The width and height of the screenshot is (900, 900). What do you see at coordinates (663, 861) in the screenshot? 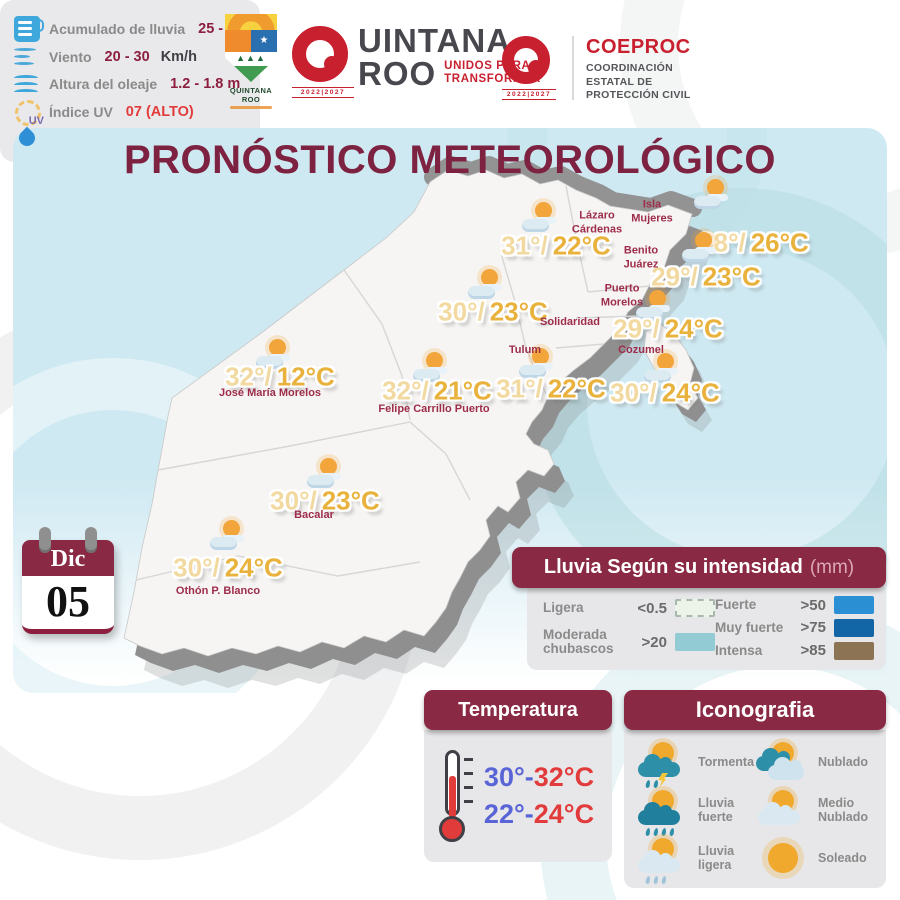
I see `light-rain-icon` at bounding box center [663, 861].